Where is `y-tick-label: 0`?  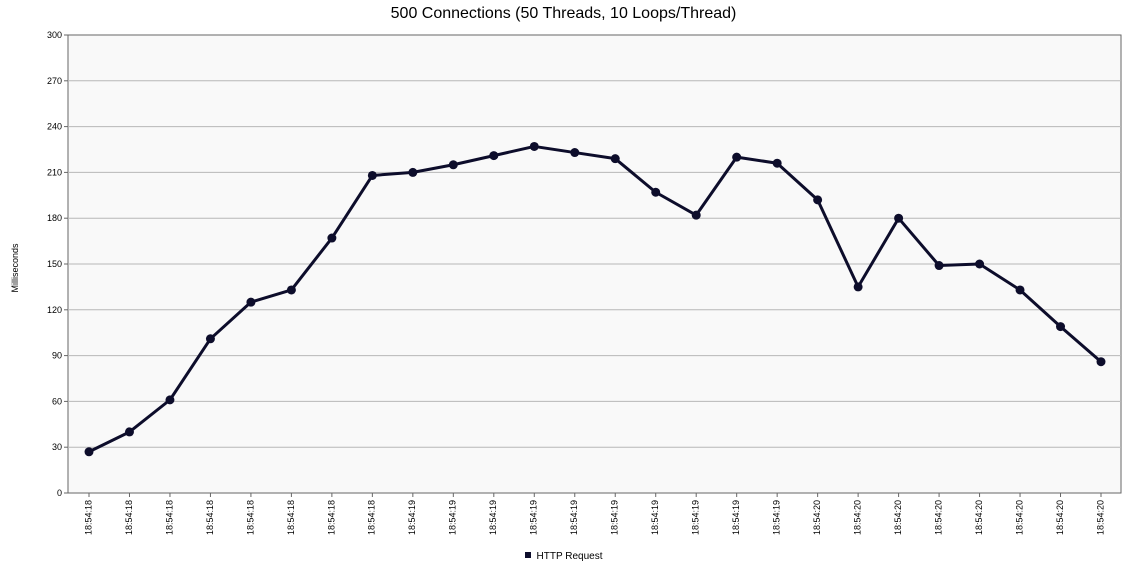
y-tick-label: 0 is located at coordinates (59, 493).